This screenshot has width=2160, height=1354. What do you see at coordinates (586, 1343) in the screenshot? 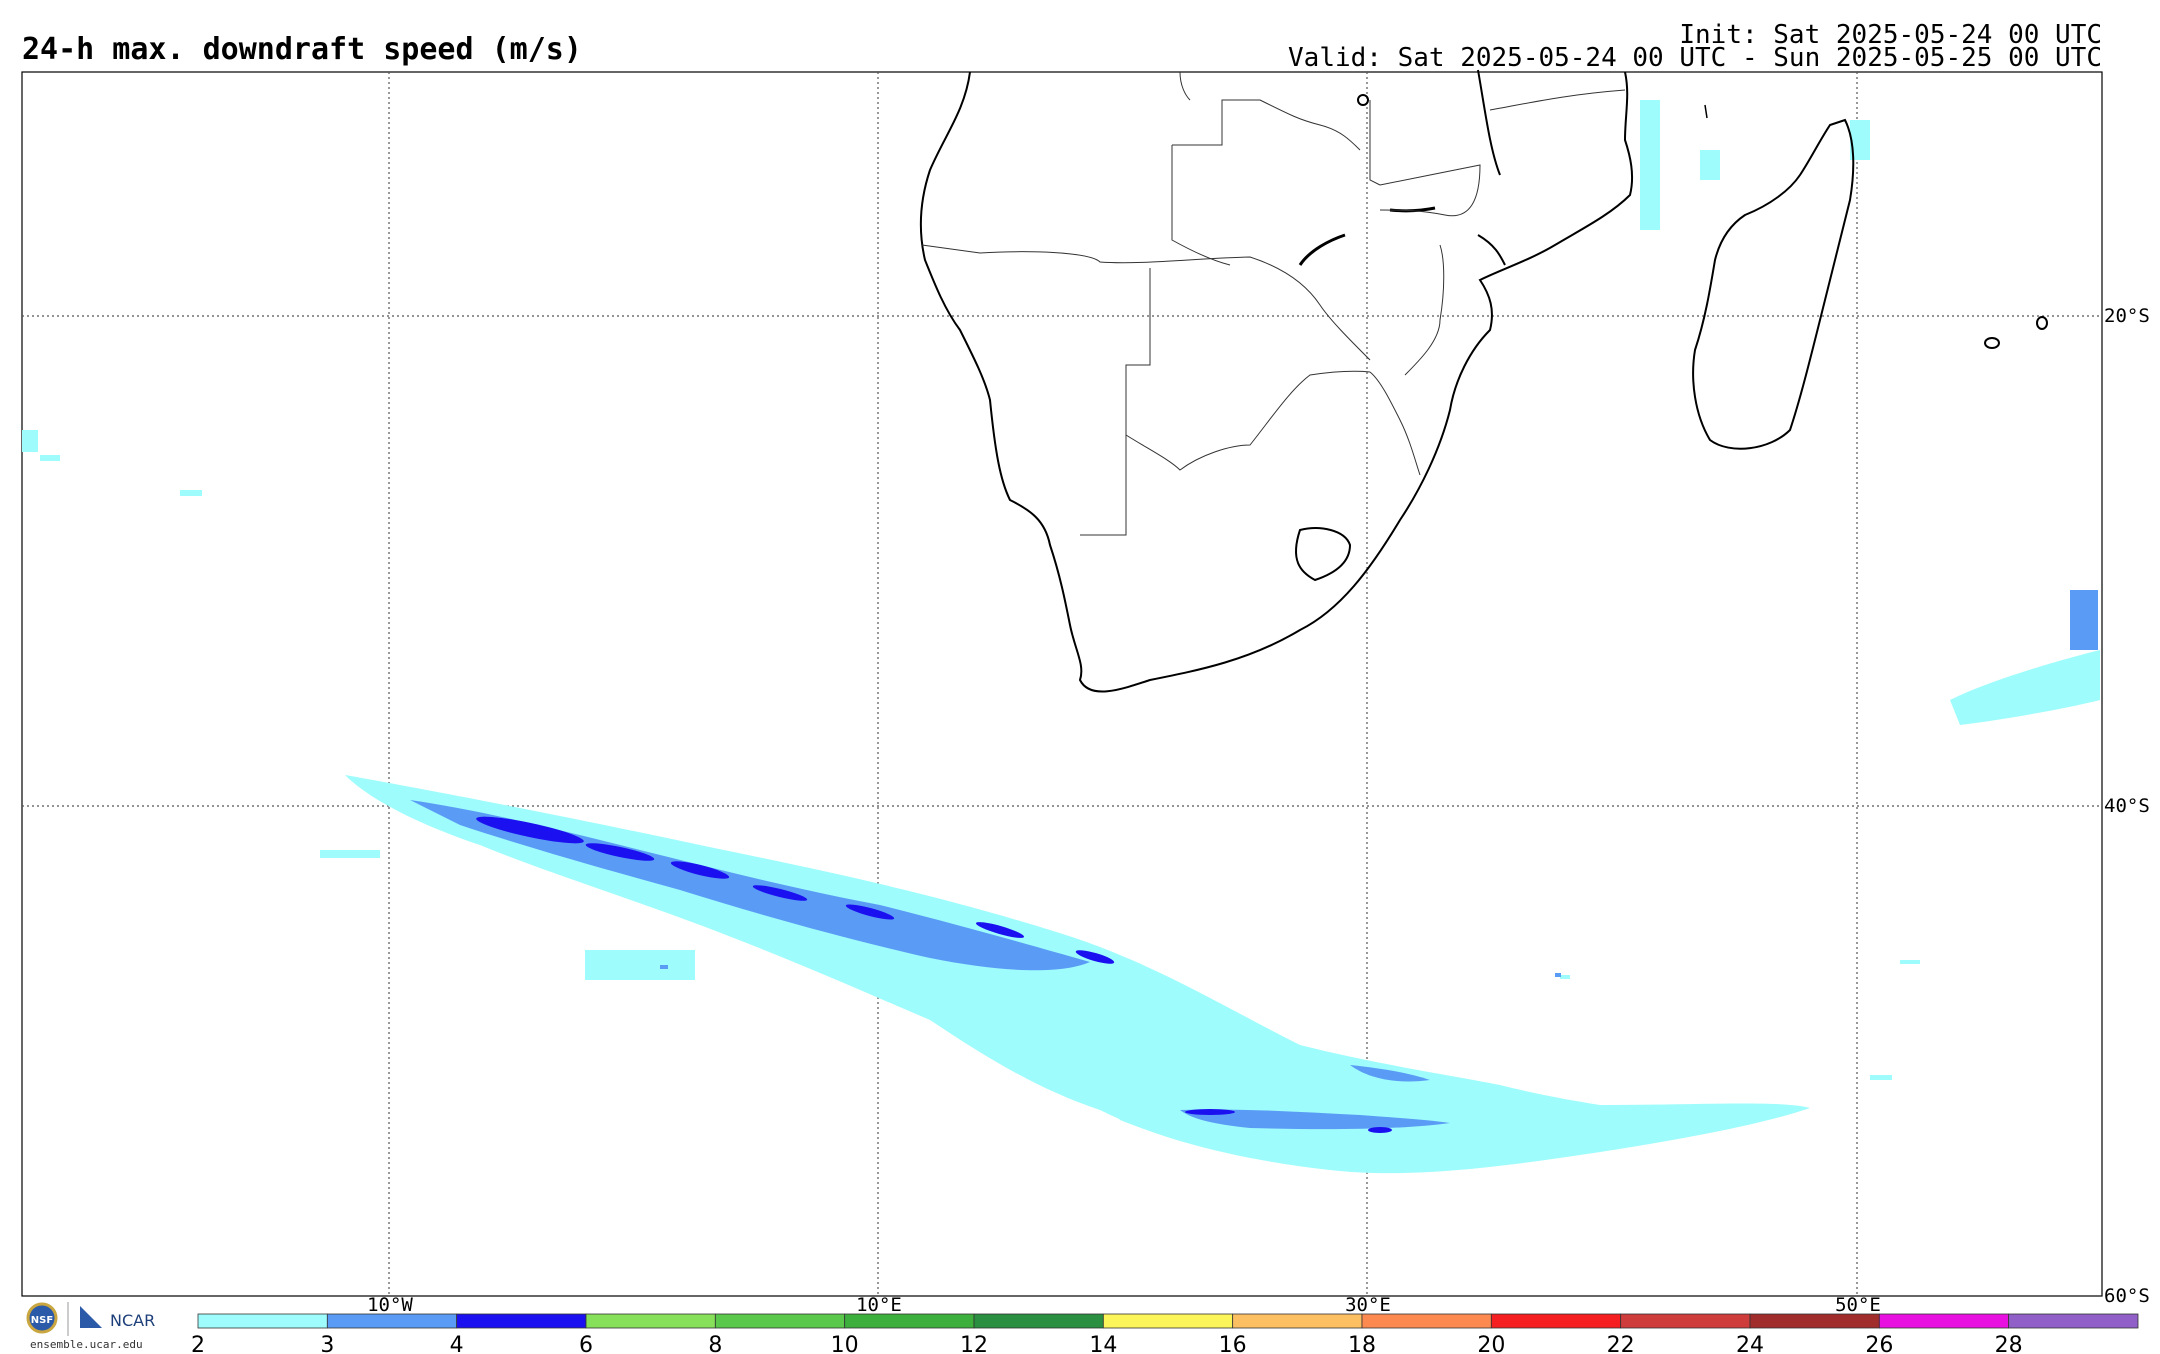
I see `colorbar-tick-label: 6` at bounding box center [586, 1343].